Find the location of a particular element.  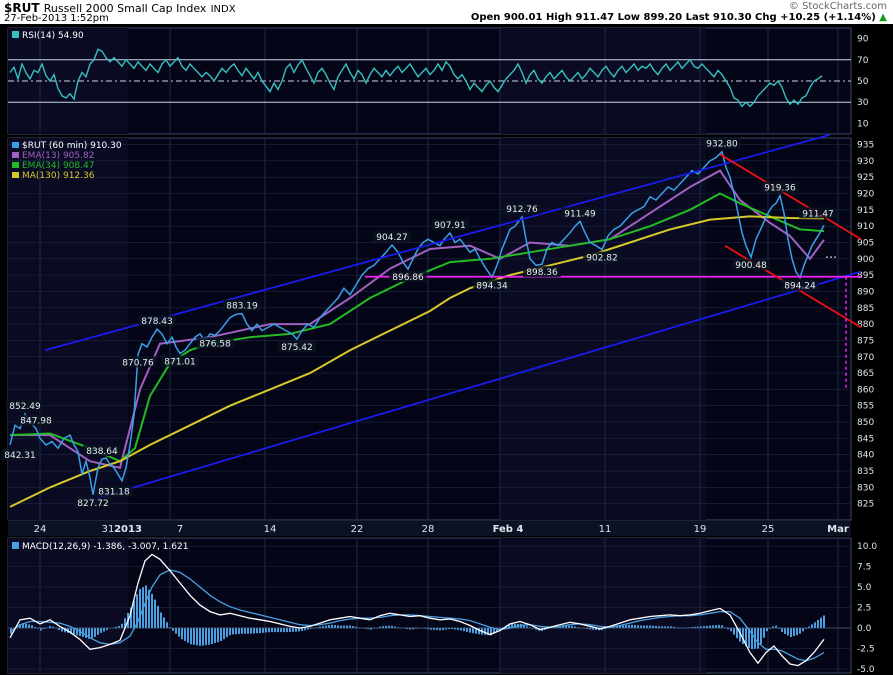

x-tick-label-7: Feb 4 is located at coordinates (508, 529).